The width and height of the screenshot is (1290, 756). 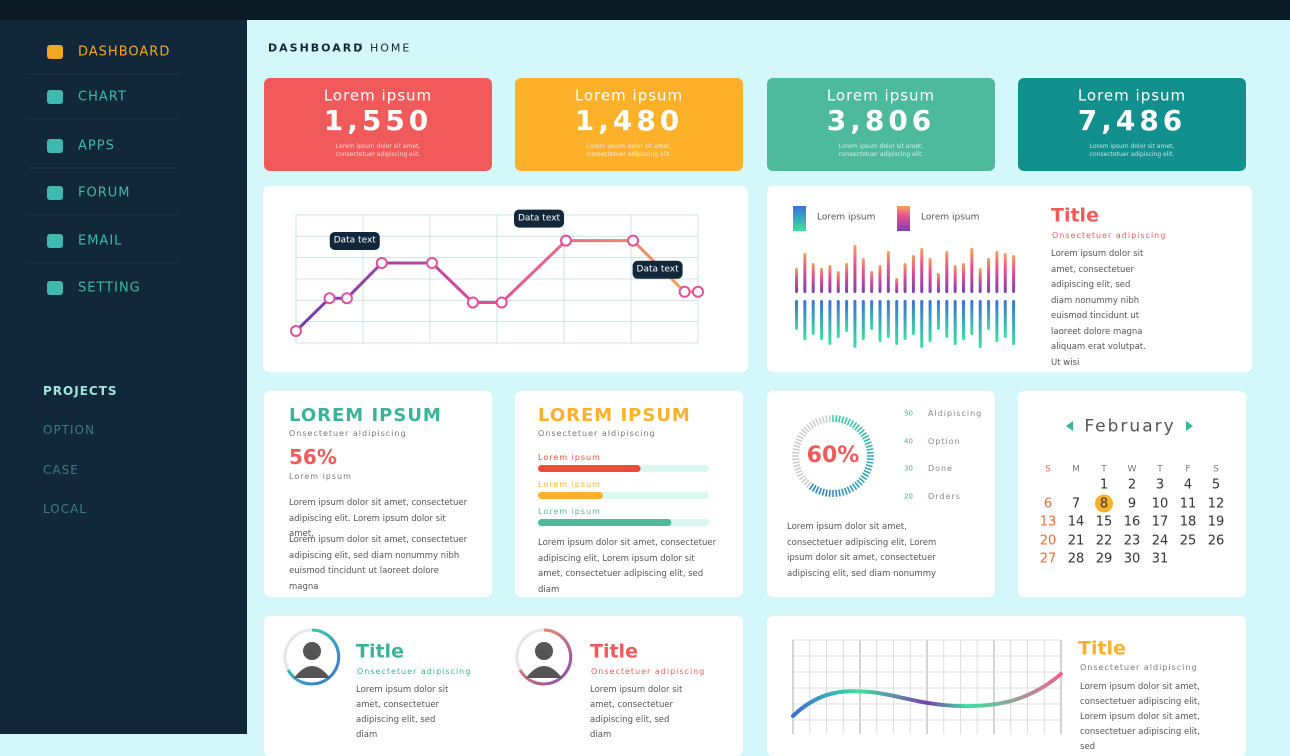 I want to click on donut-label: 60%, so click(x=833, y=455).